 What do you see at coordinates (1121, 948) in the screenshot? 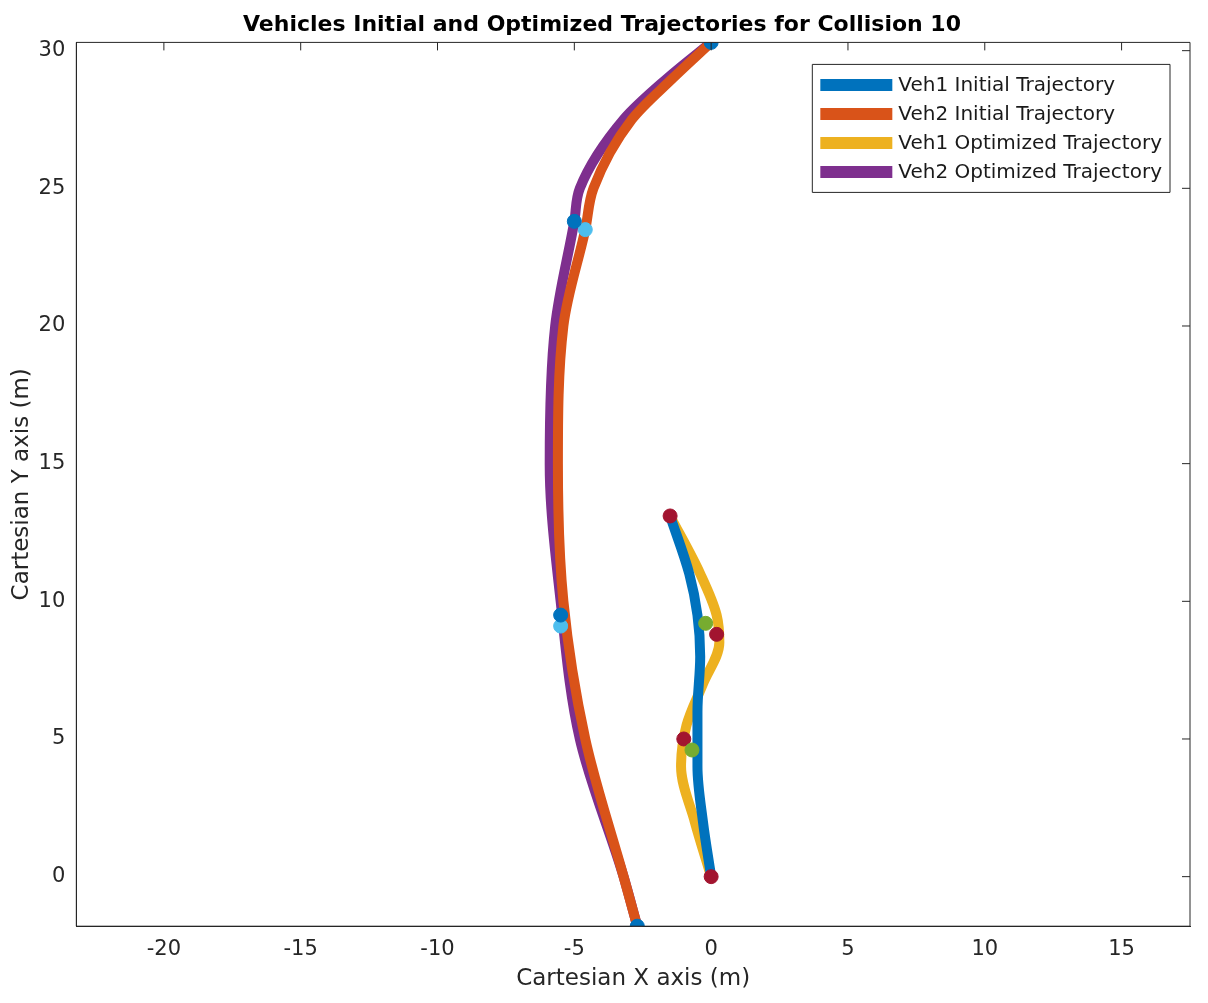
I see `x-tick-label: 15` at bounding box center [1121, 948].